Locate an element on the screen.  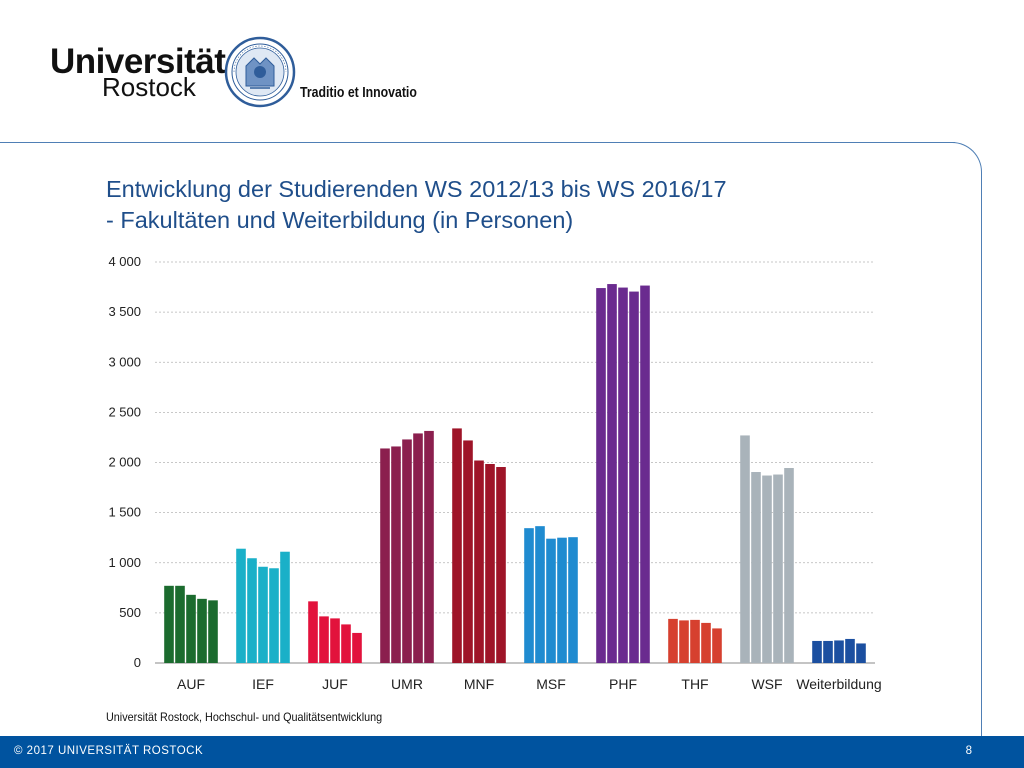
y-tick-label: 2 000 is located at coordinates (124, 462).